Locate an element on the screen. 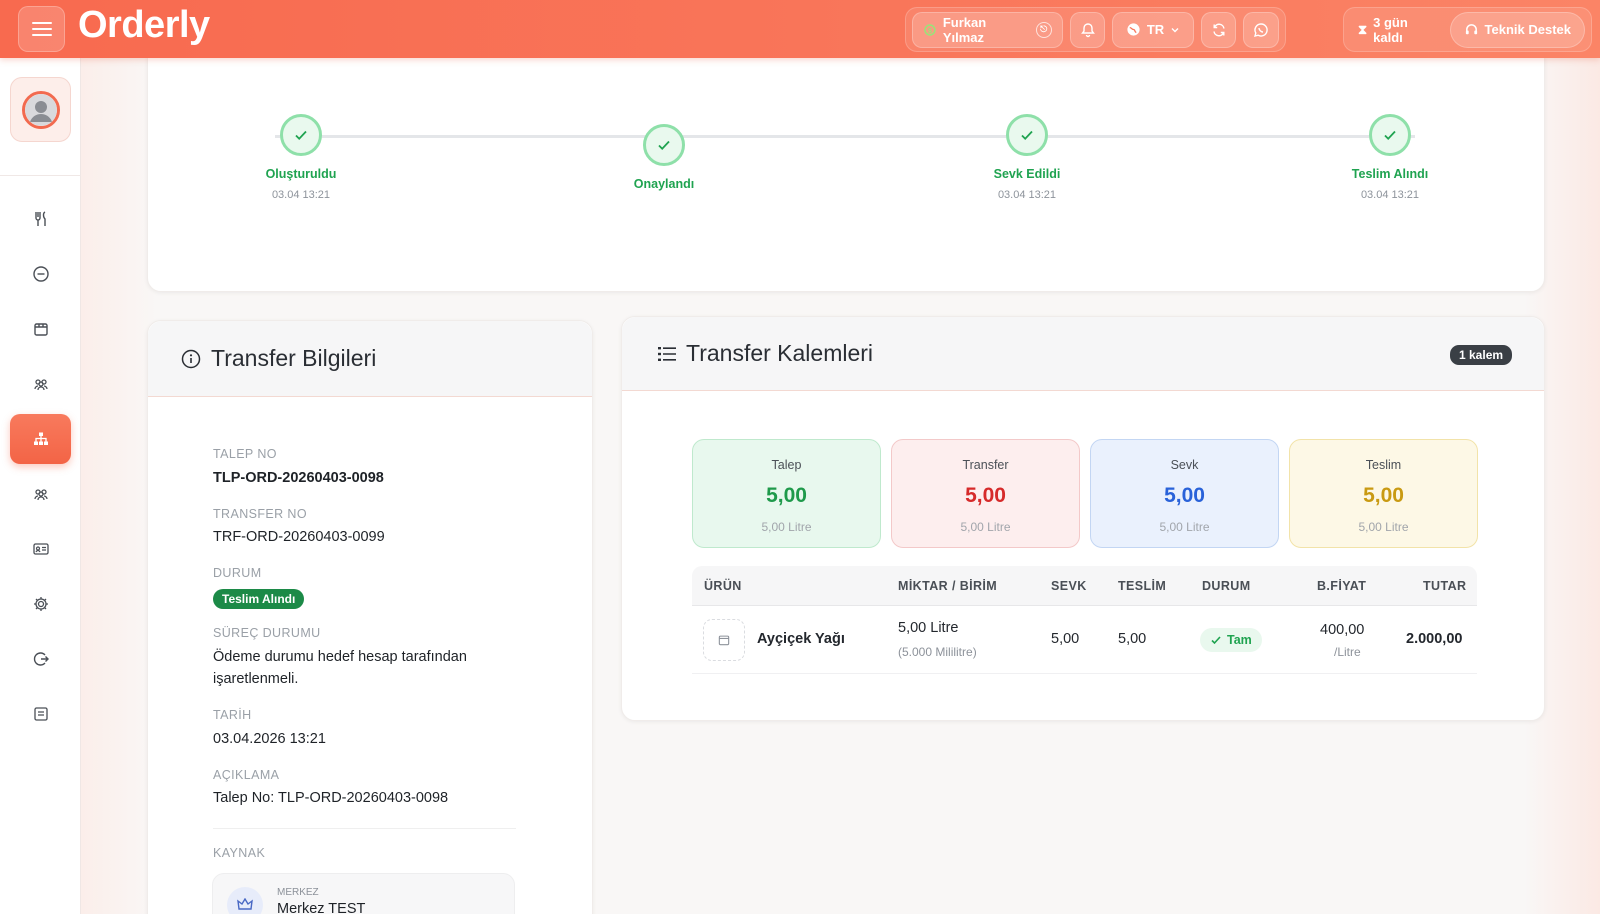 The height and width of the screenshot is (914, 1600). user-name: Furkan Yılmaz is located at coordinates (964, 29).